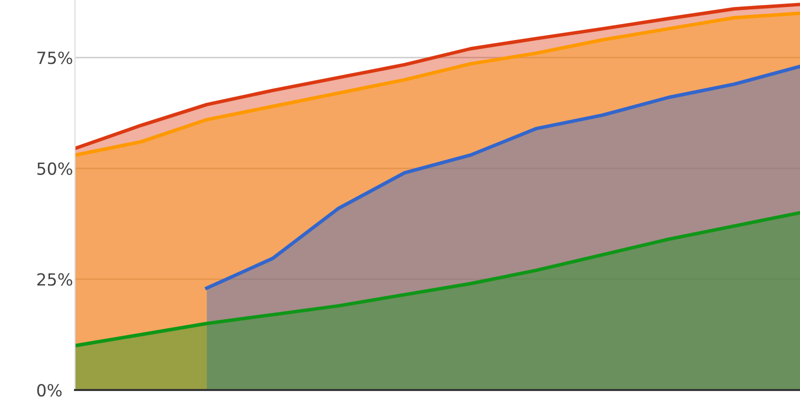 The image size is (800, 399). Describe the element at coordinates (54, 58) in the screenshot. I see `y-tick-label: 75%` at that location.